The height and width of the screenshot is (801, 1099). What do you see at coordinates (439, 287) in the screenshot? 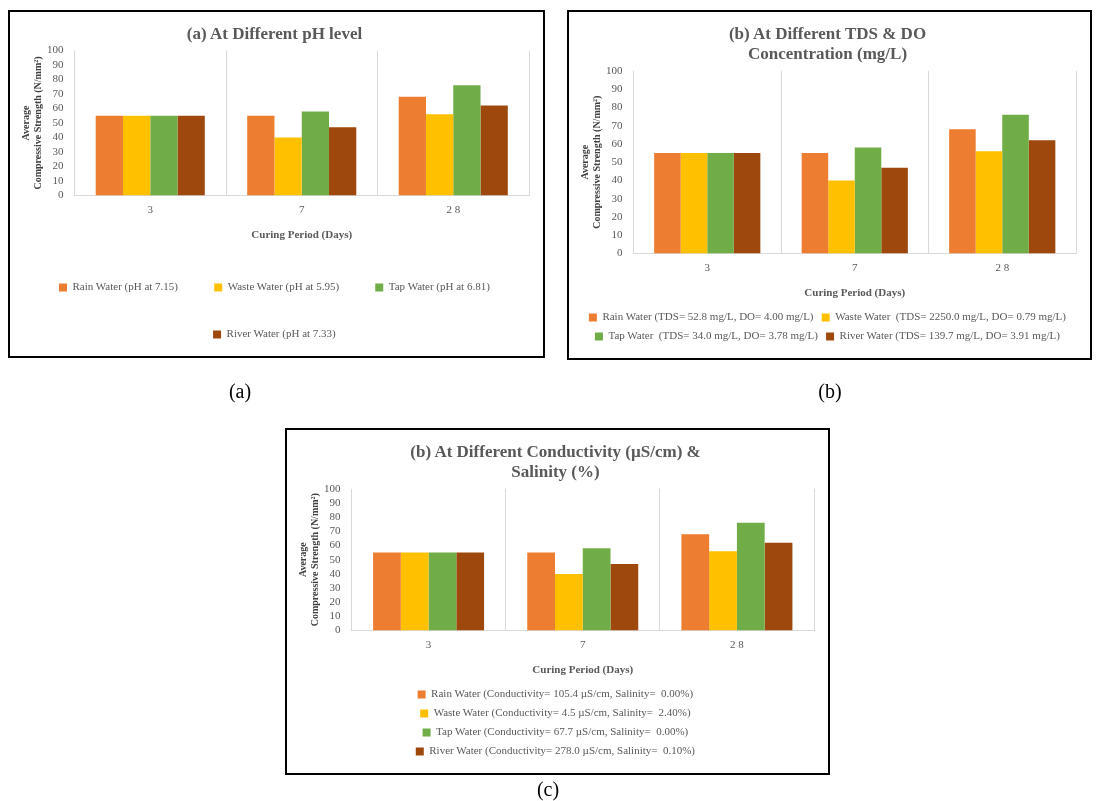
I see `legend-label: Tap Water (pH at 6.81)` at bounding box center [439, 287].